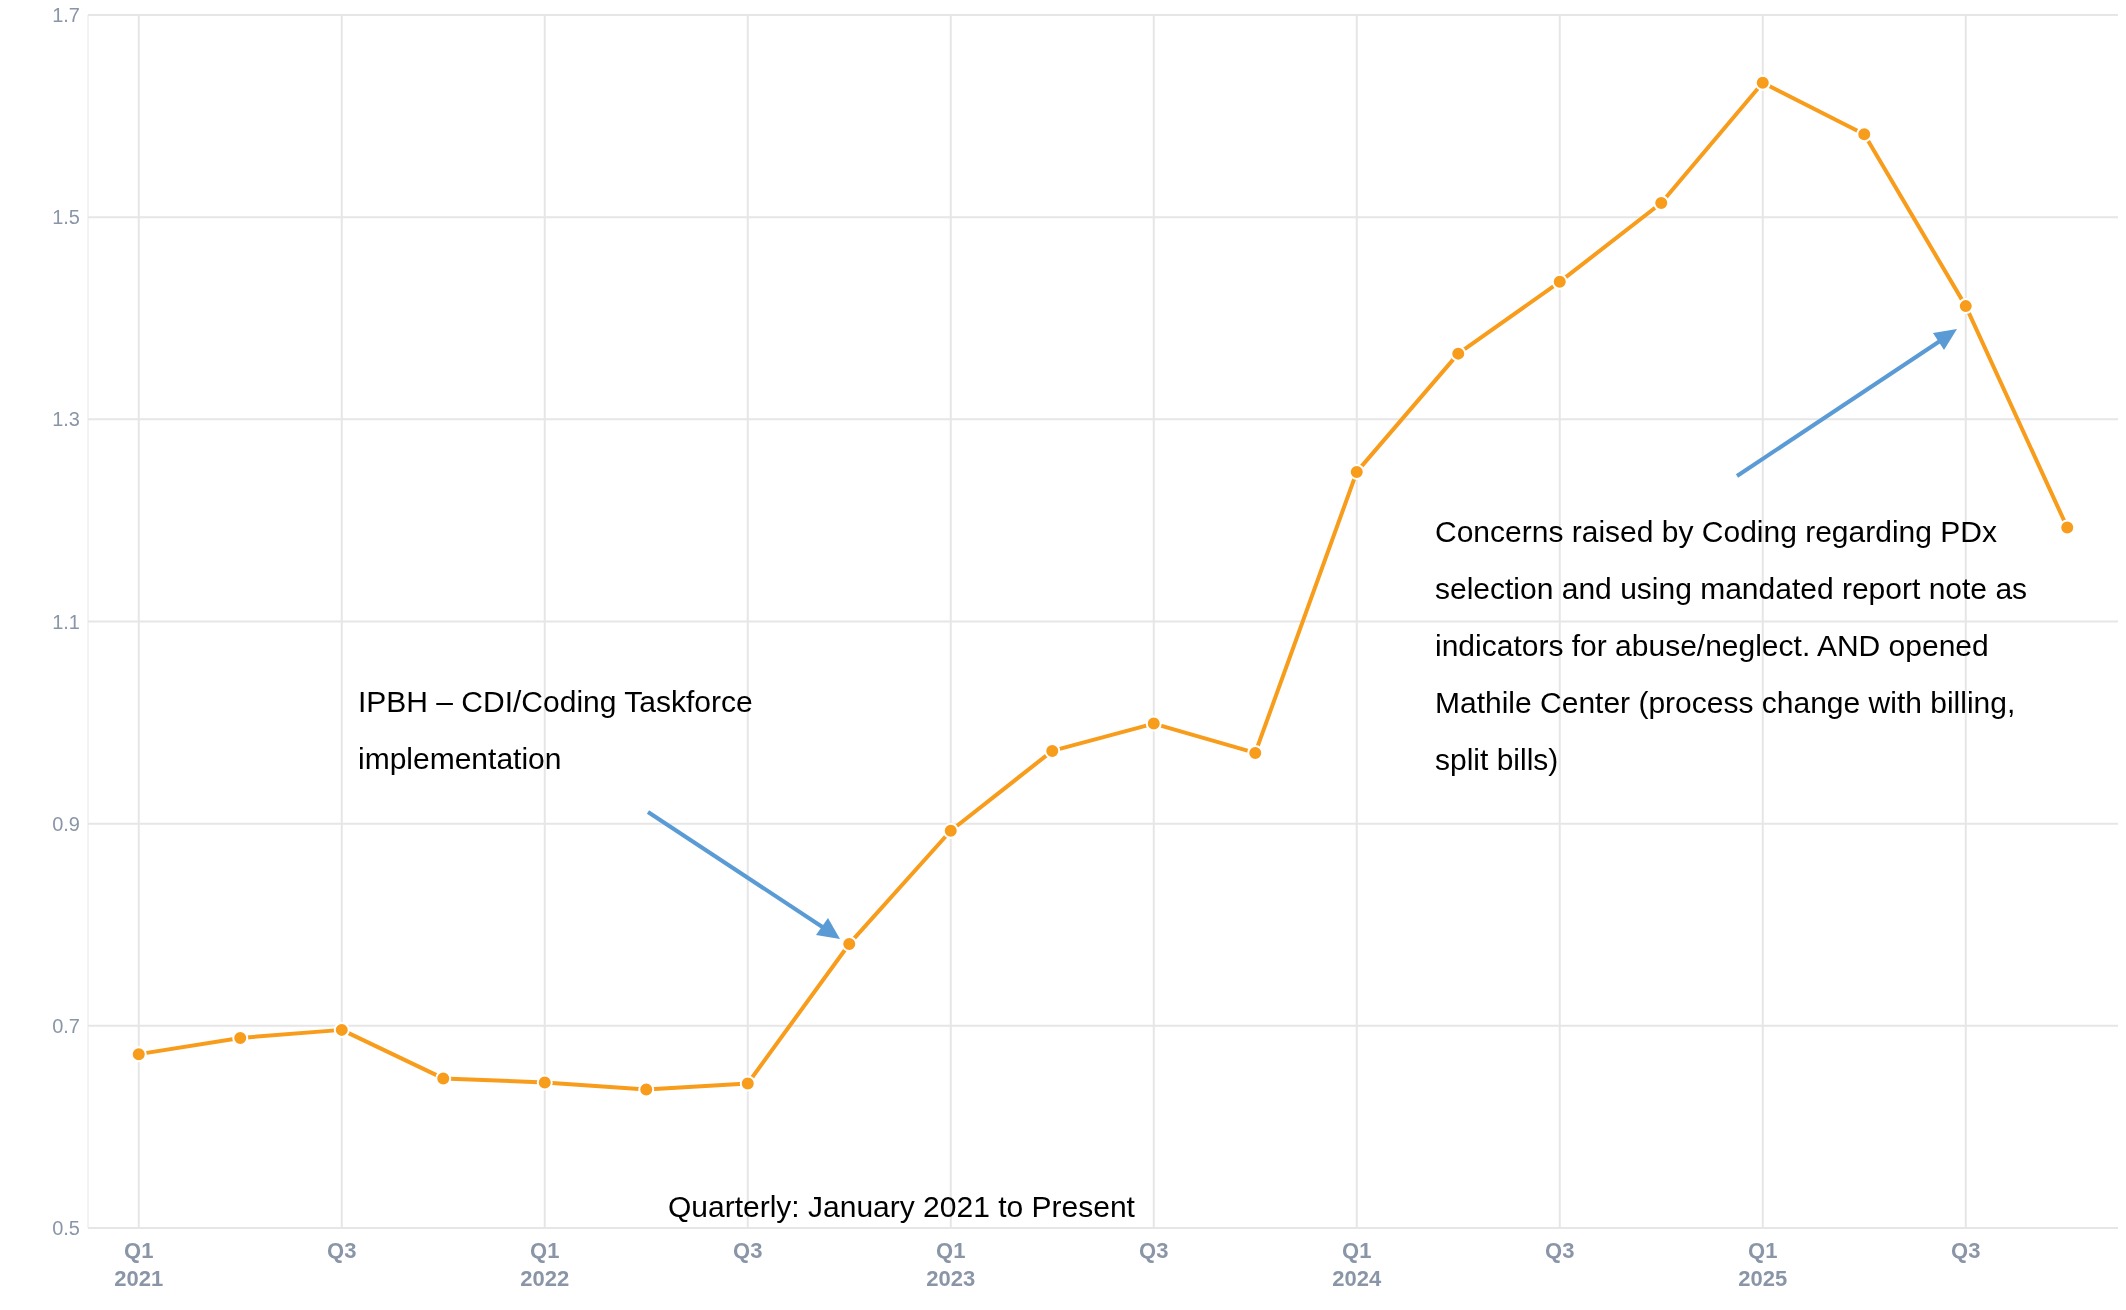 The width and height of the screenshot is (2126, 1310). I want to click on x-tick-label: Q1 2023, so click(951, 1264).